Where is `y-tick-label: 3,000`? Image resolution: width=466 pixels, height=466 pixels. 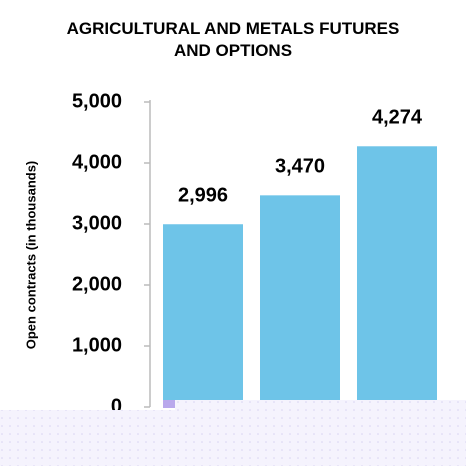 y-tick-label: 3,000 is located at coordinates (97, 223).